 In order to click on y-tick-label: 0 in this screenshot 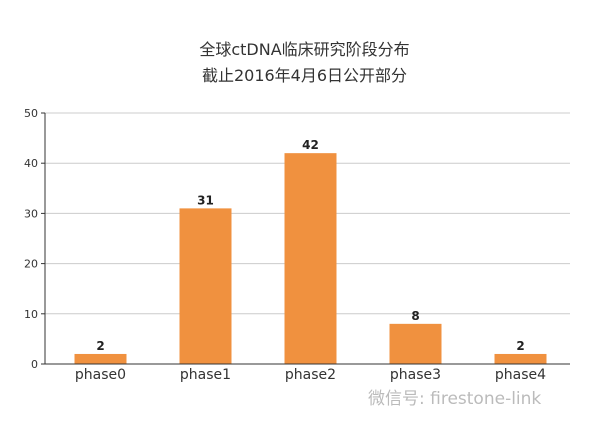, I will do `click(34, 364)`.